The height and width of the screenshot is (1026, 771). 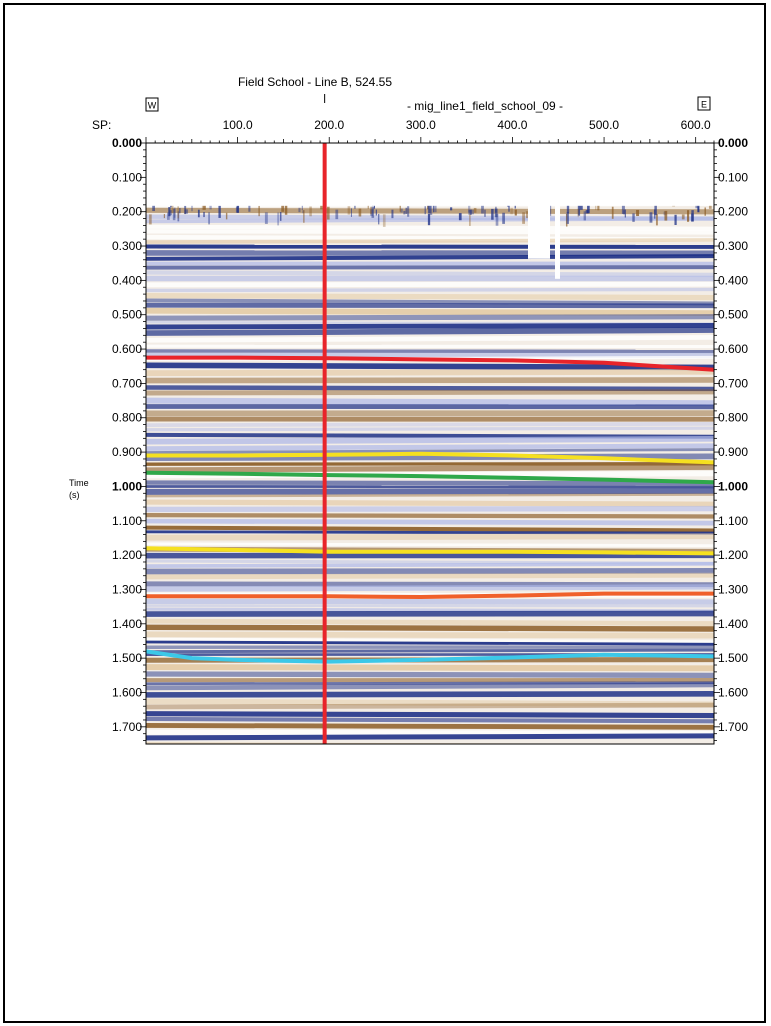 I want to click on y-tick-label-left-7: 0.700, so click(x=127, y=383).